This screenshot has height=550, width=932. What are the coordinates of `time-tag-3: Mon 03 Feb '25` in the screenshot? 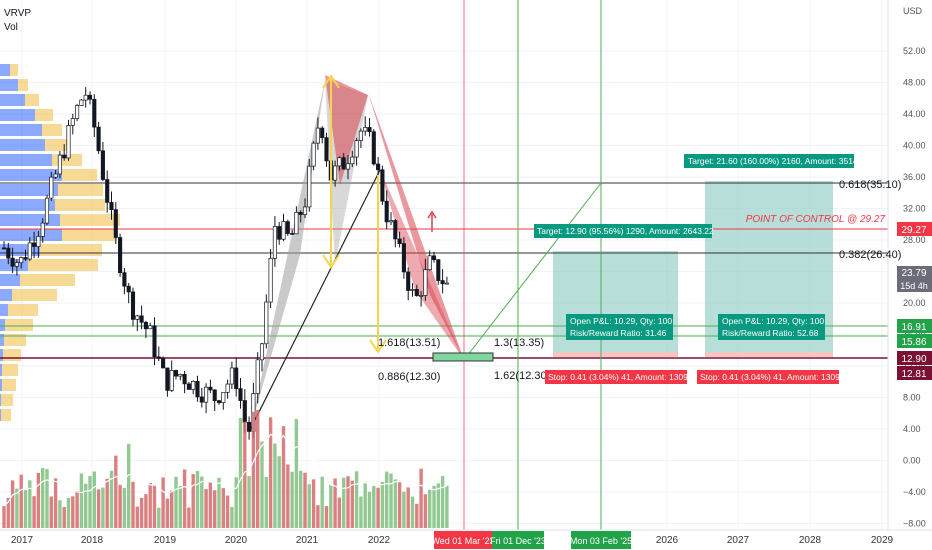 It's located at (601, 541).